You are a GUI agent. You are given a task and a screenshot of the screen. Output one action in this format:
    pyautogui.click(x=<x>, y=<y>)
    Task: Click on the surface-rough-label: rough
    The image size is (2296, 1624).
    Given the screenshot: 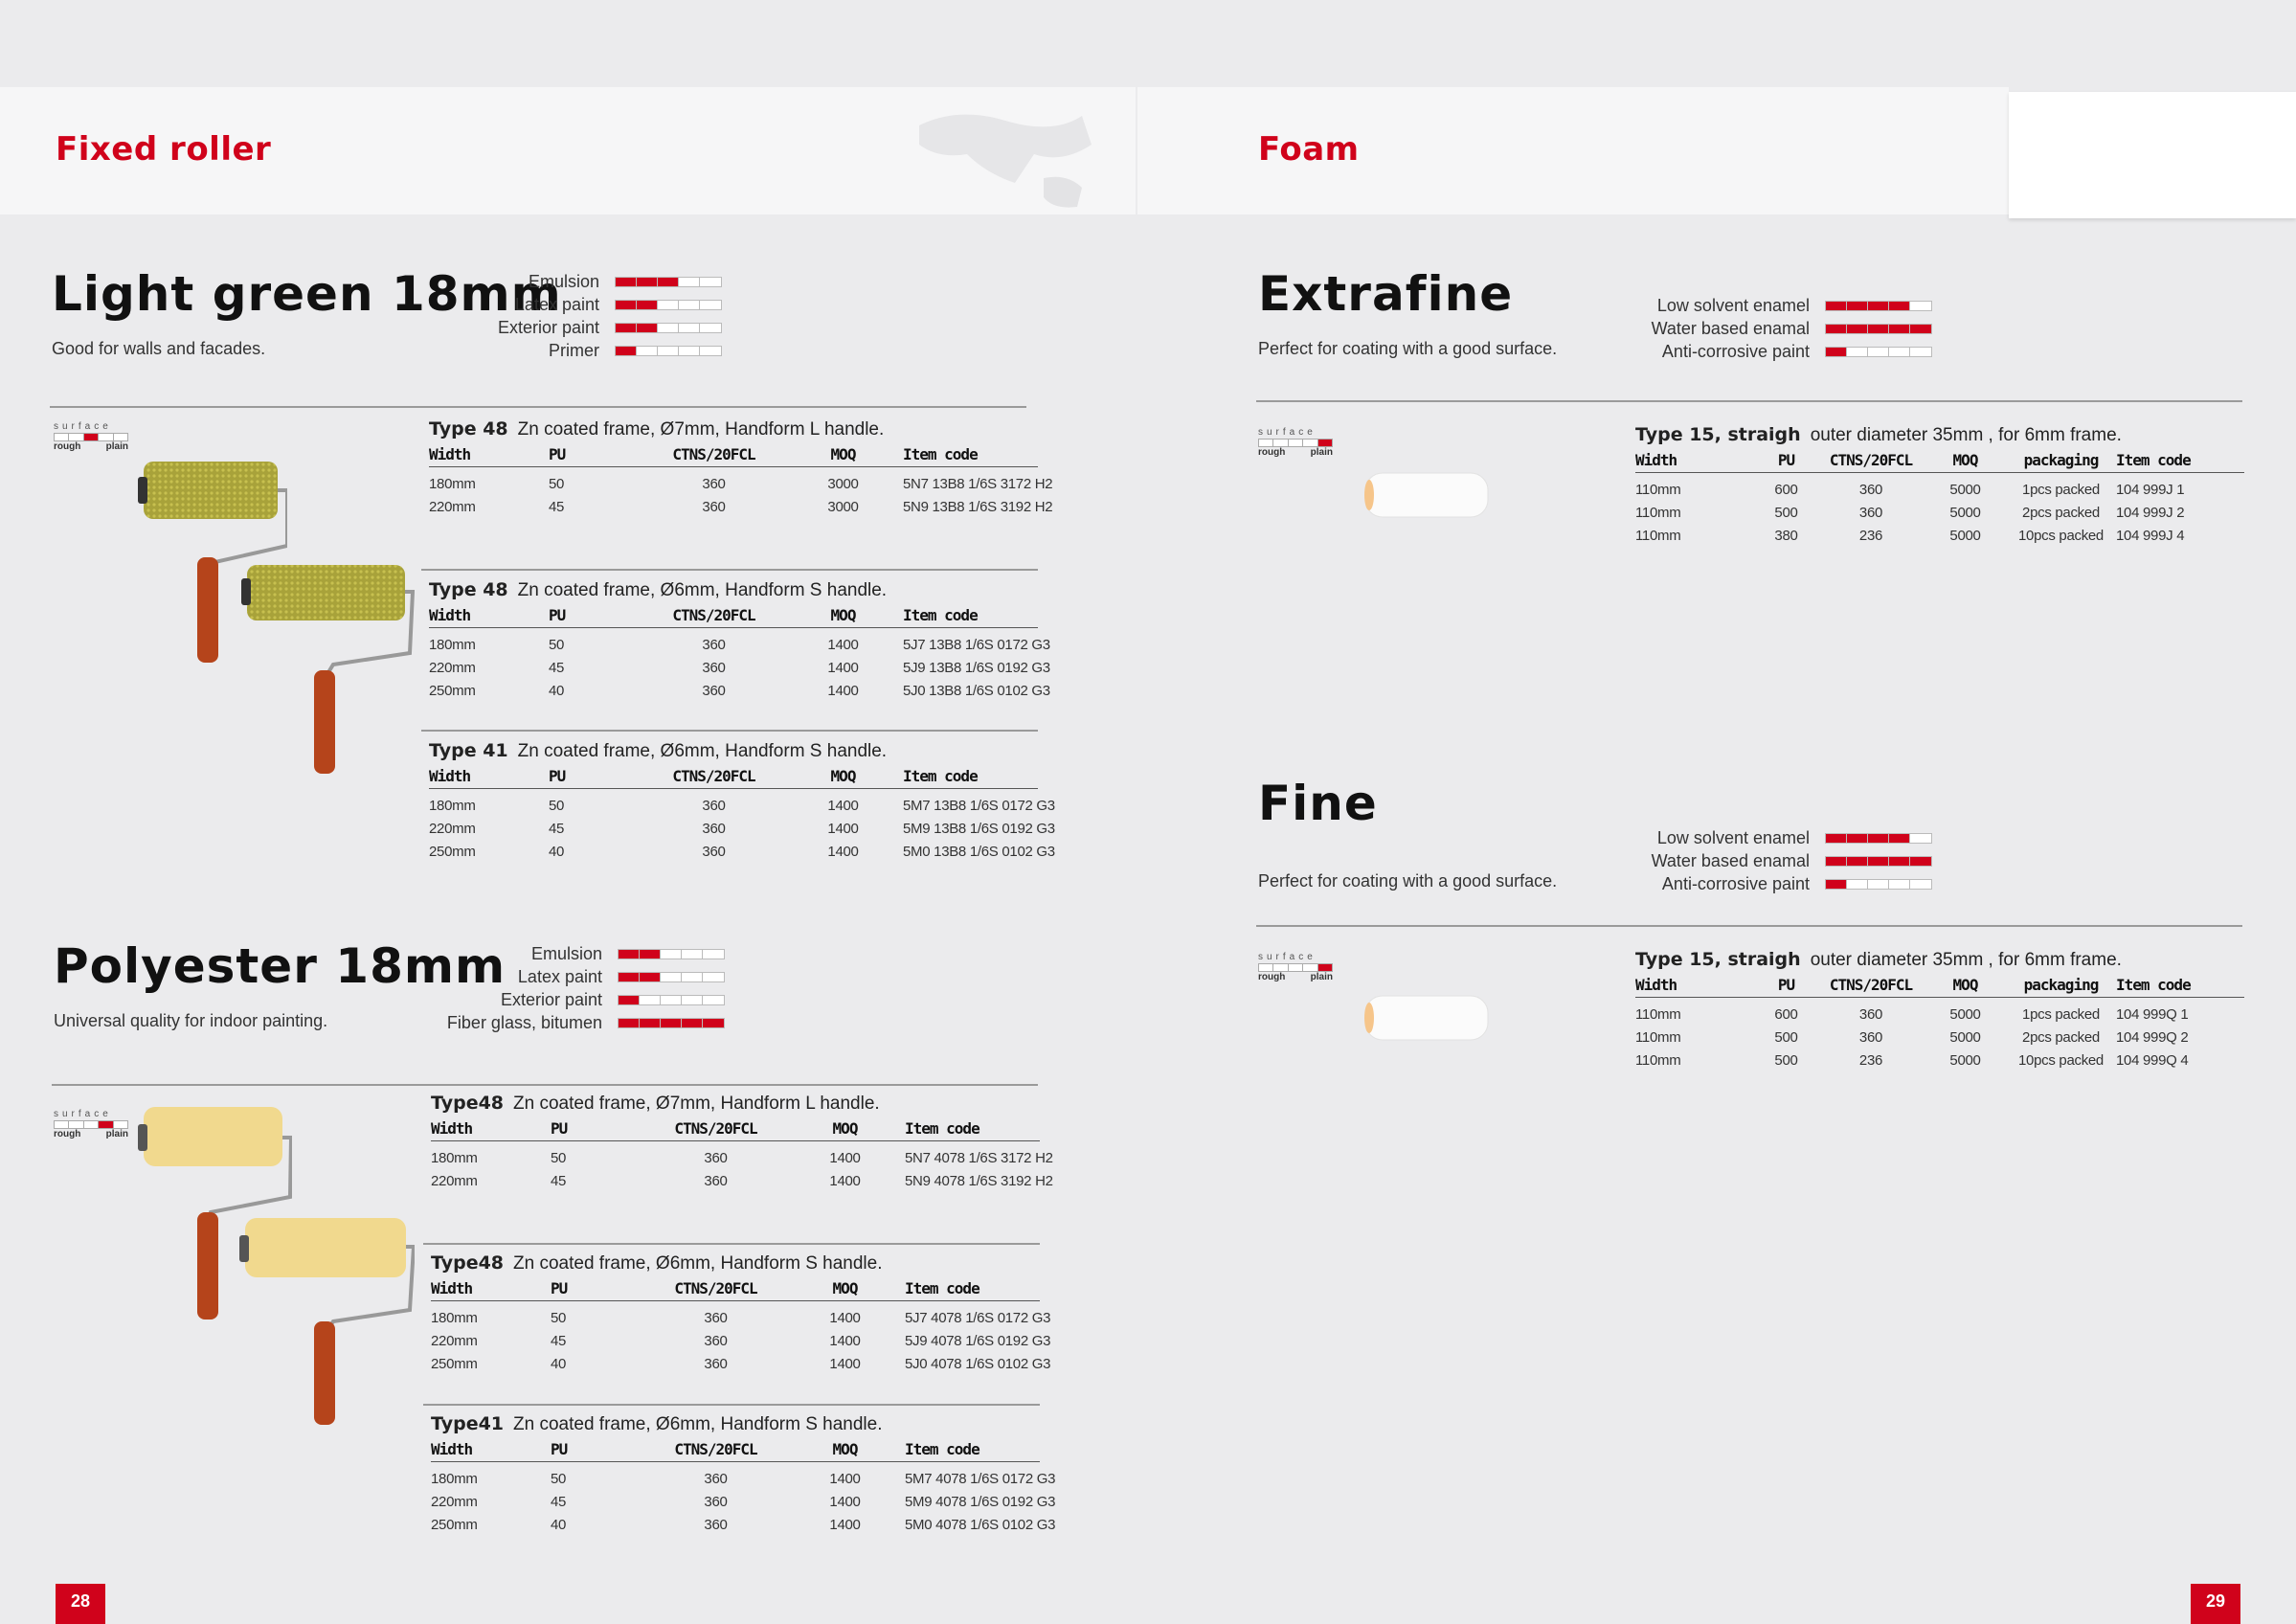 What is the action you would take?
    pyautogui.click(x=67, y=446)
    